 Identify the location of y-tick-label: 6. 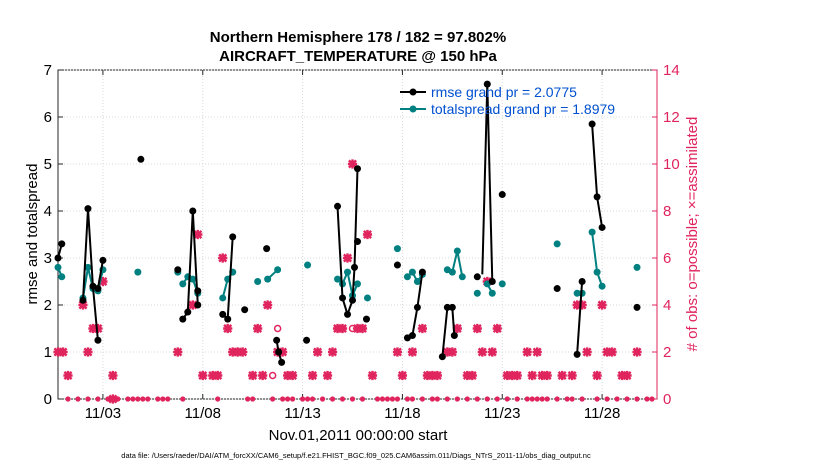
(48, 117).